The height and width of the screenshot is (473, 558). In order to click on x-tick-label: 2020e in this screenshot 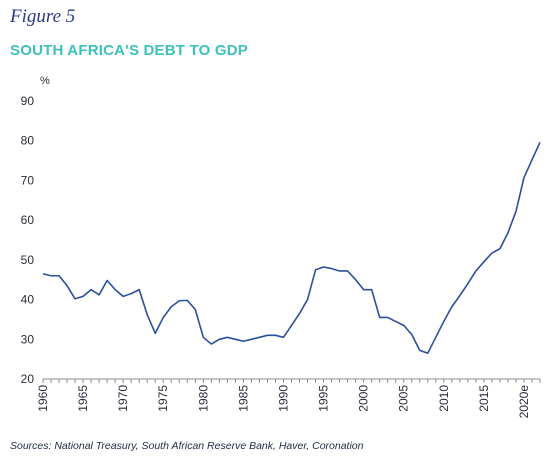, I will do `click(524, 402)`.